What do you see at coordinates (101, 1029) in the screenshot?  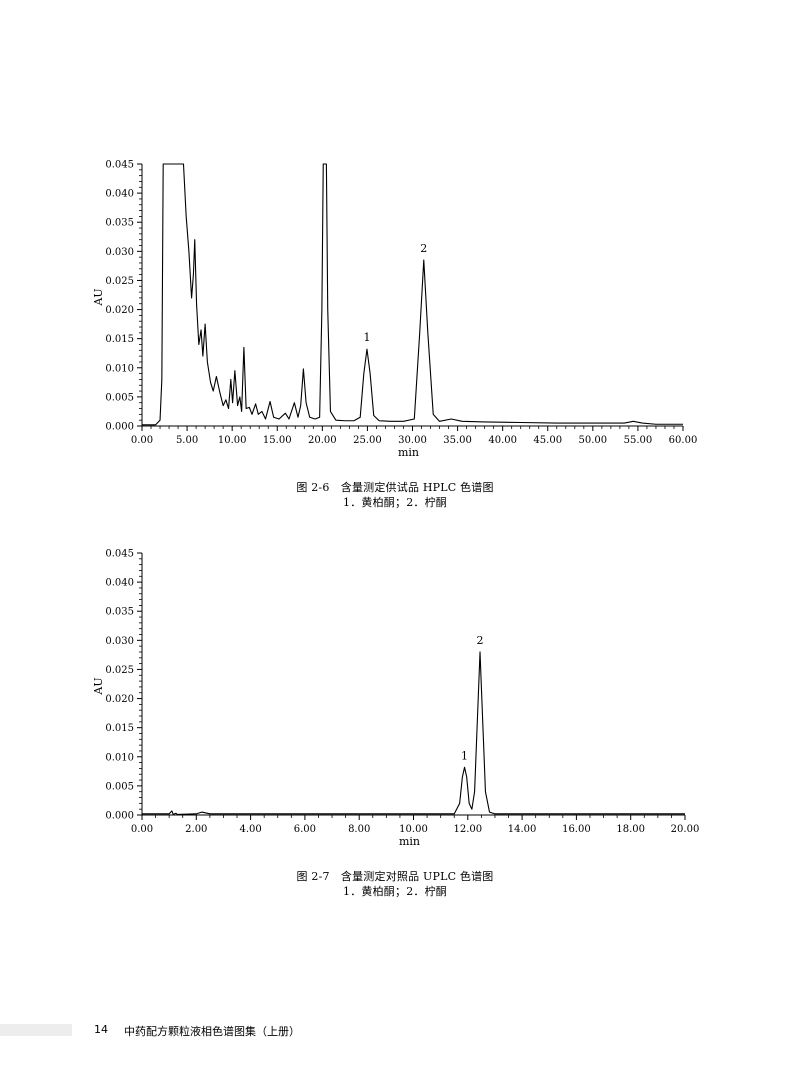 I see `page-number: 14` at bounding box center [101, 1029].